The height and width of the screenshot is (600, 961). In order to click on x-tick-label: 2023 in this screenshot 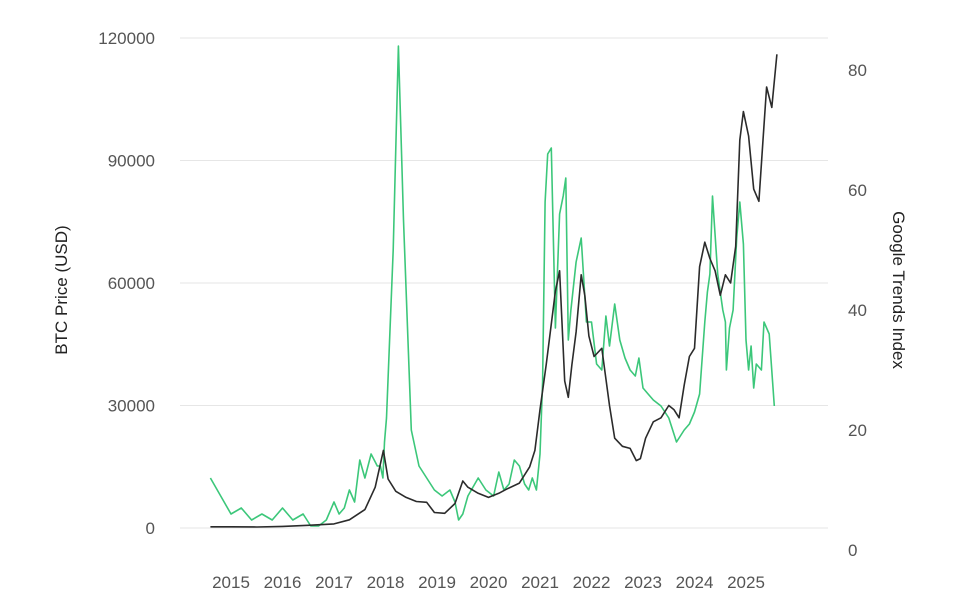, I will do `click(643, 582)`.